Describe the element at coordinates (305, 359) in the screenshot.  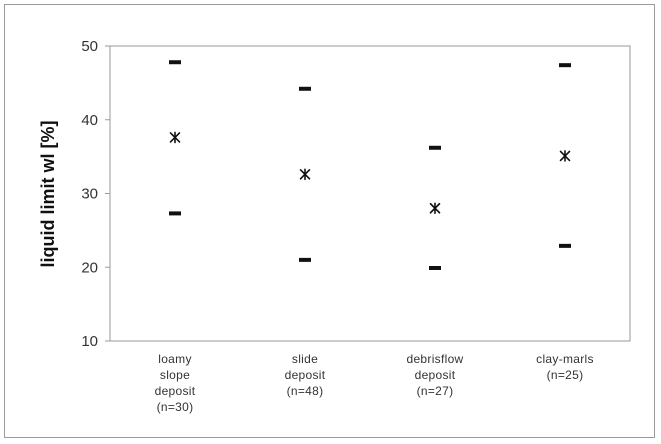
I see `category-label-line: slide` at that location.